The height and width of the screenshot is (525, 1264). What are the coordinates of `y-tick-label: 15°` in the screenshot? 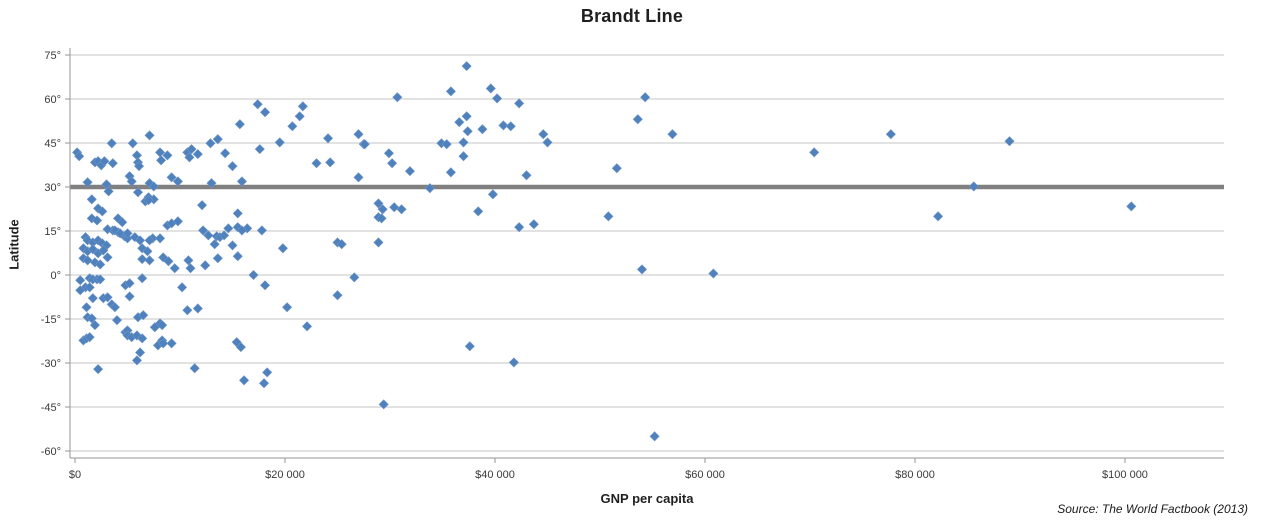 It's located at (52, 232).